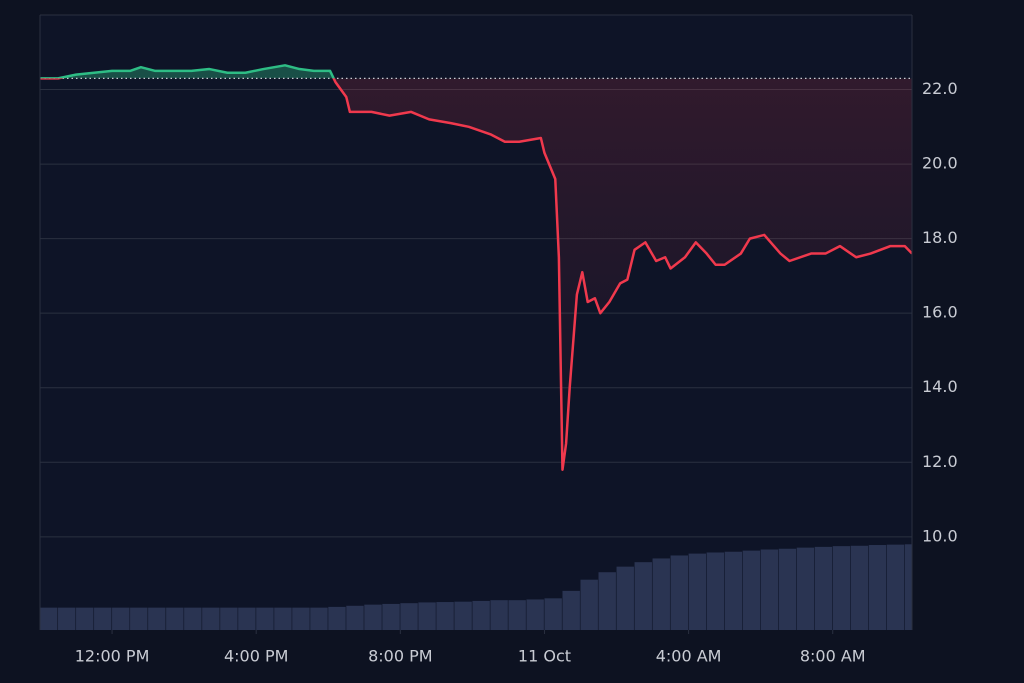  Describe the element at coordinates (112, 656) in the screenshot. I see `x-tick-label: 12:00 PM` at that location.